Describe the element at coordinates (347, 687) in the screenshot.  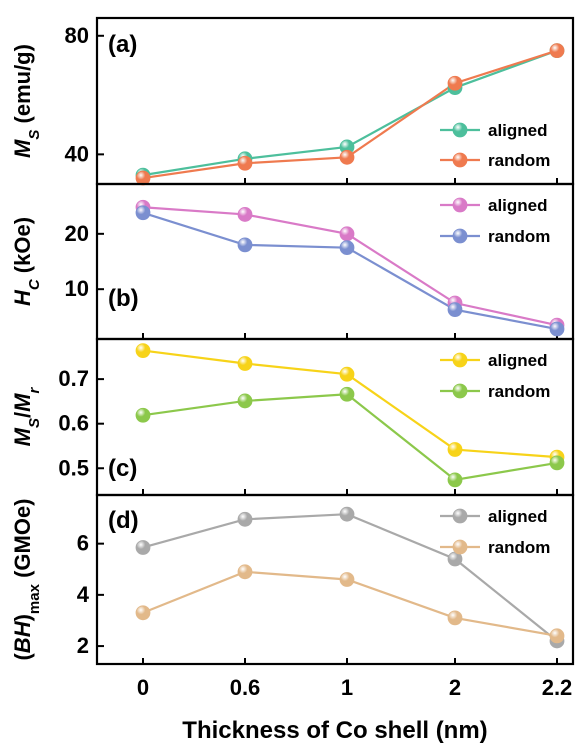
I see `x-tick-label: 1` at that location.